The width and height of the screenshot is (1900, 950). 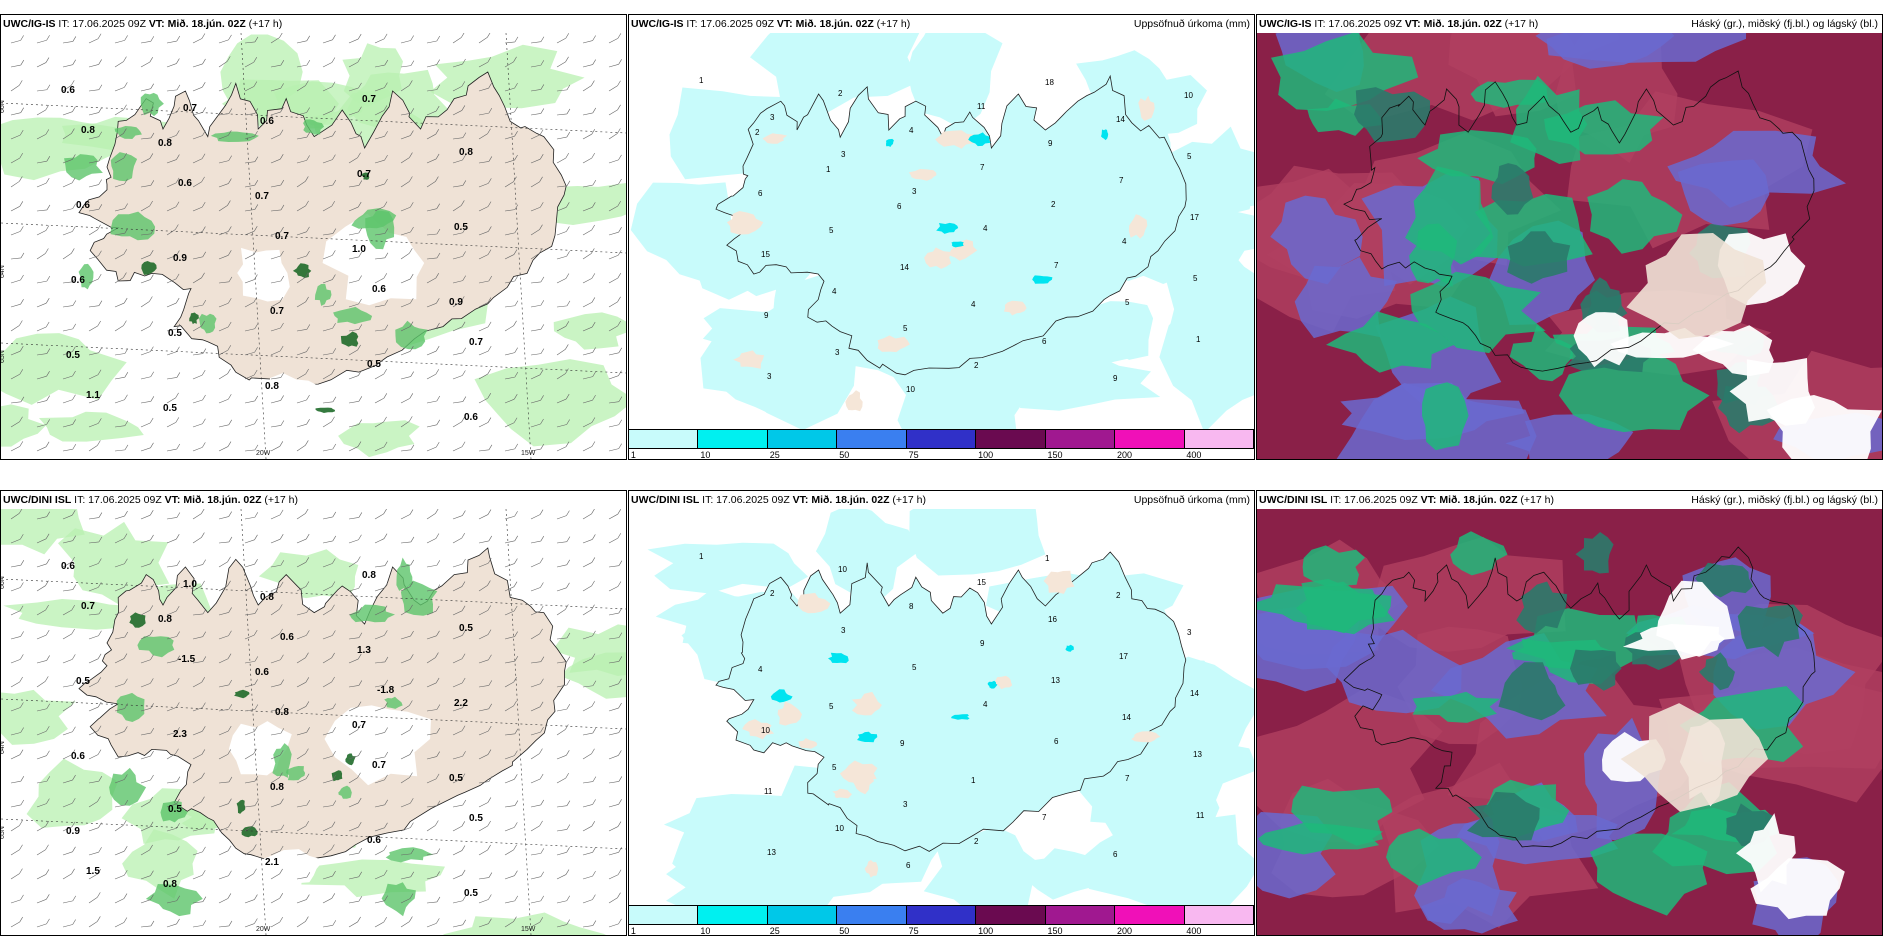 What do you see at coordinates (550, 403) in the screenshot?
I see `humidity-area` at bounding box center [550, 403].